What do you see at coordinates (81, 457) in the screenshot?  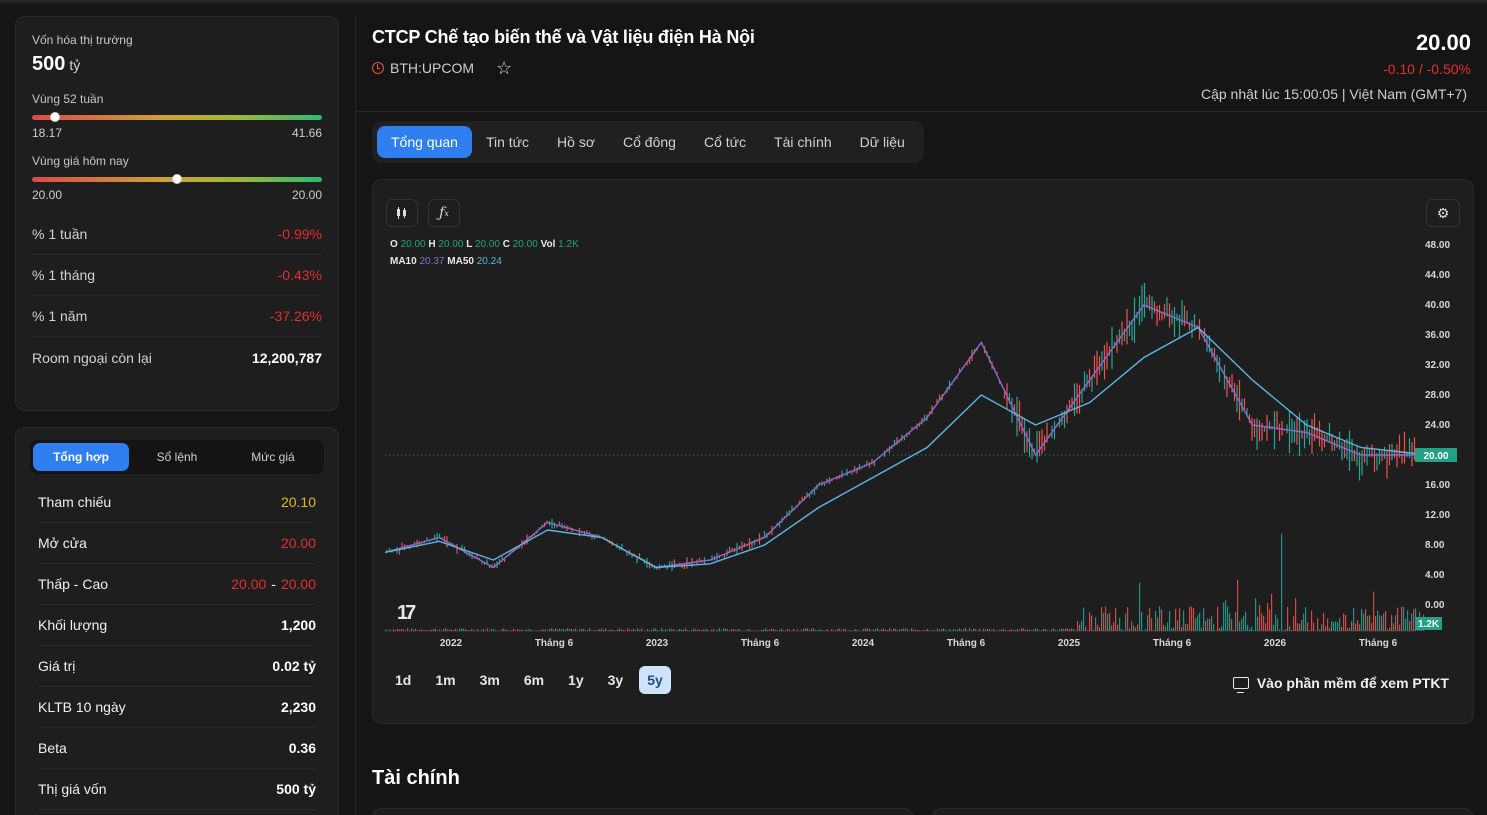 I see `tab-summary: Tổng hợp` at bounding box center [81, 457].